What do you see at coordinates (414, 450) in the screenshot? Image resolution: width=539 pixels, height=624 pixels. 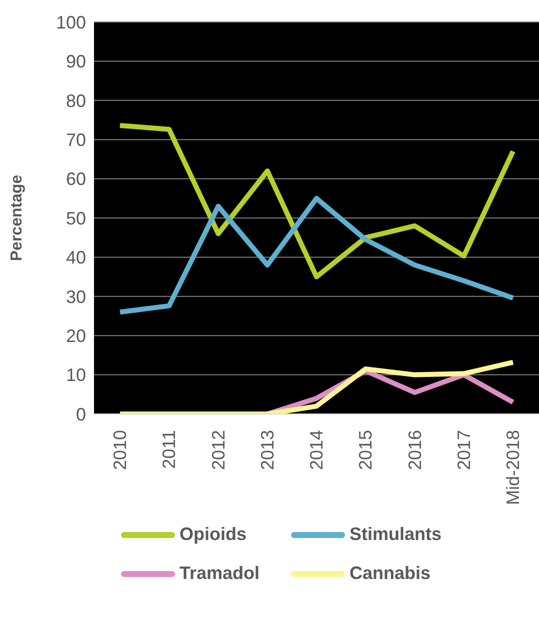 I see `x-tick-label: 2016` at bounding box center [414, 450].